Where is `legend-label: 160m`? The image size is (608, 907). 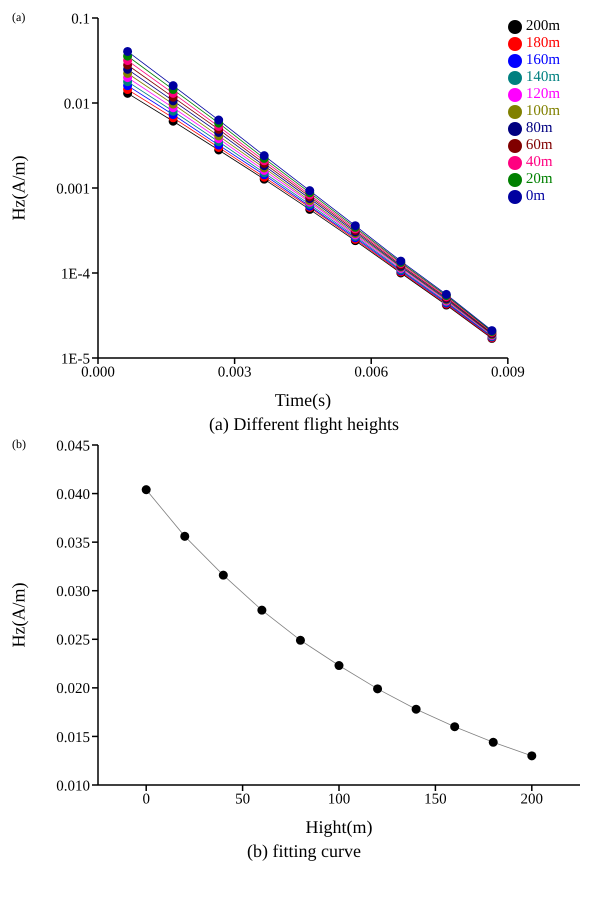
legend-label: 160m is located at coordinates (543, 60).